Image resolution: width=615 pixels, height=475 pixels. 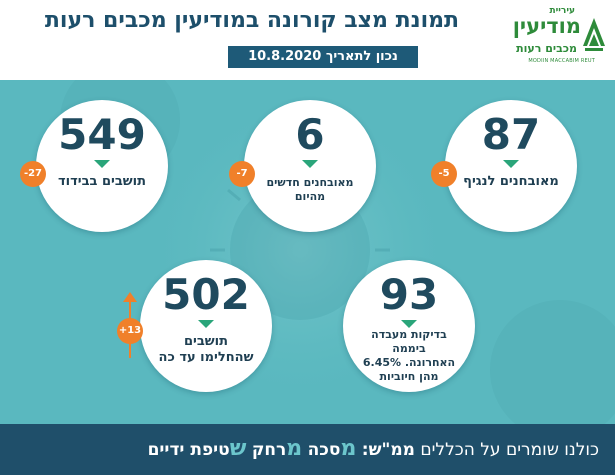 I want to click on footer-word-hygiene: טיפת ידיים, so click(x=188, y=450).